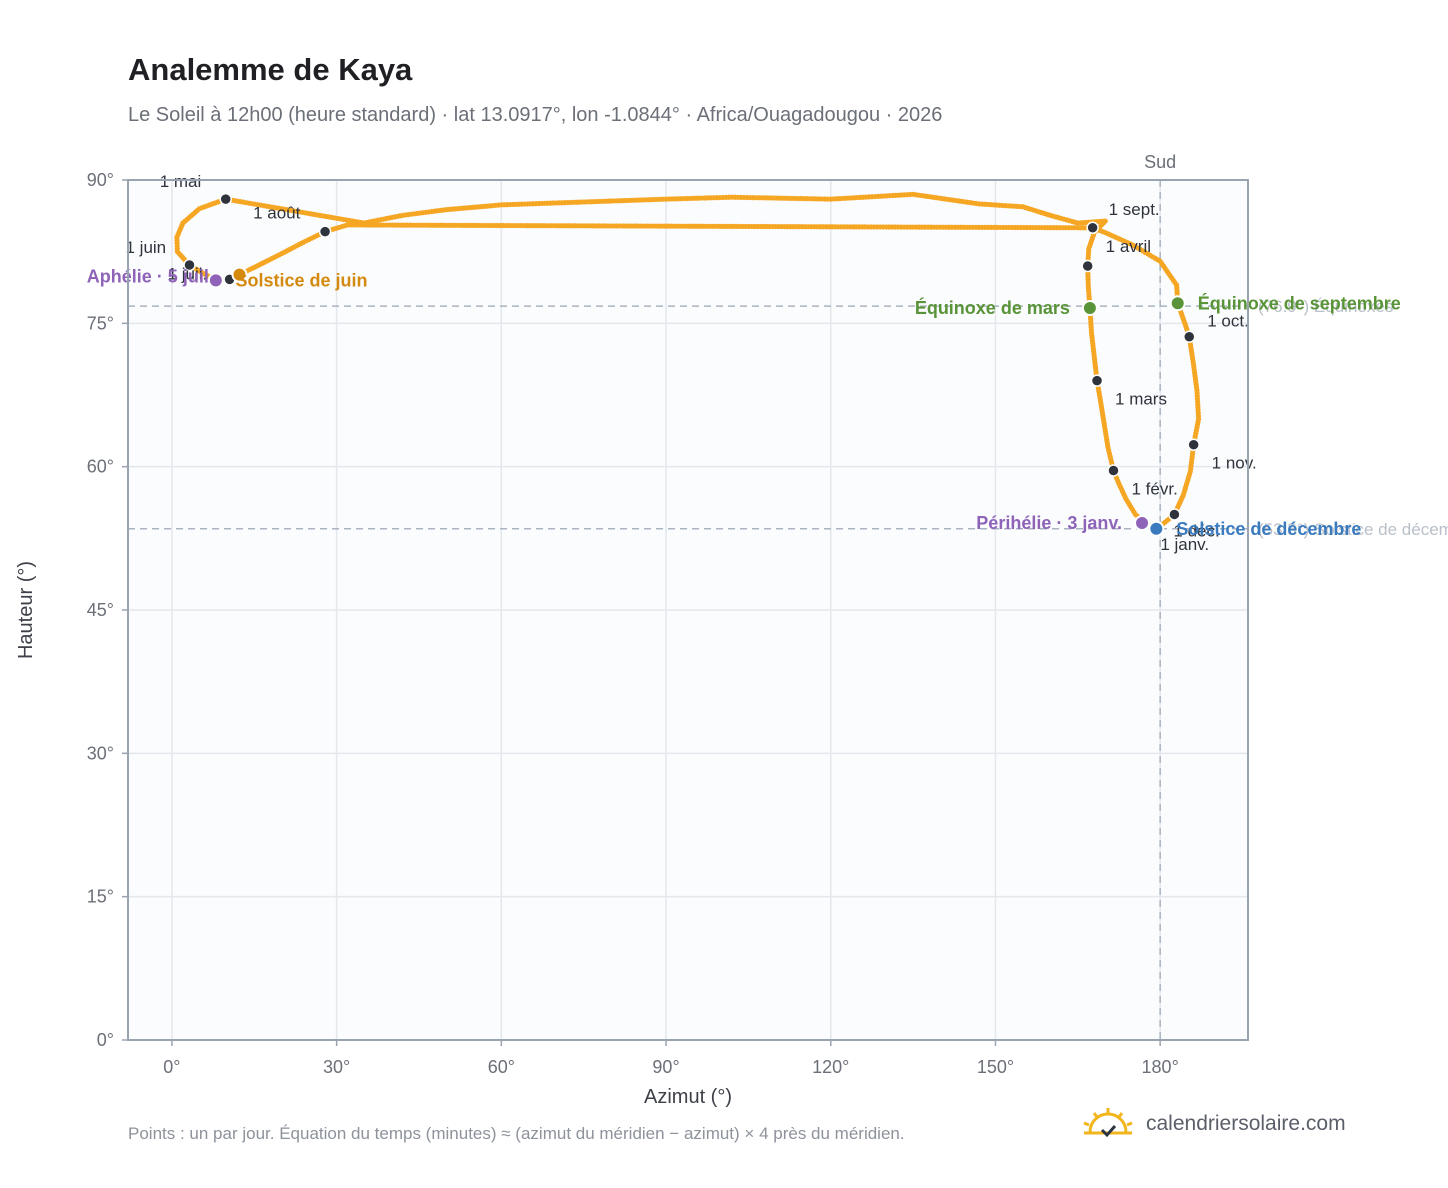 The image size is (1448, 1188). I want to click on month-label: 1 févr., so click(1154, 488).